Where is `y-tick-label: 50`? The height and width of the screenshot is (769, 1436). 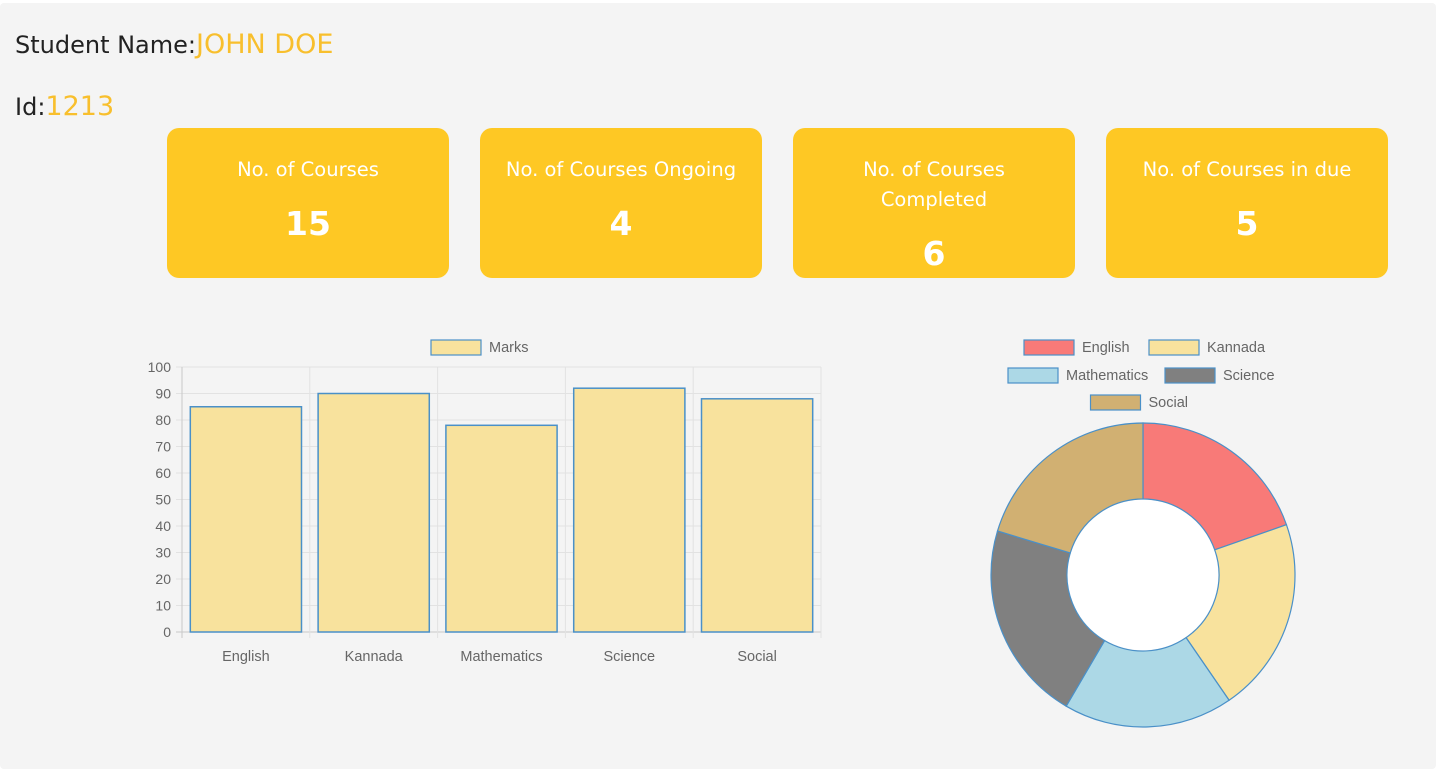
y-tick-label: 50 is located at coordinates (163, 500).